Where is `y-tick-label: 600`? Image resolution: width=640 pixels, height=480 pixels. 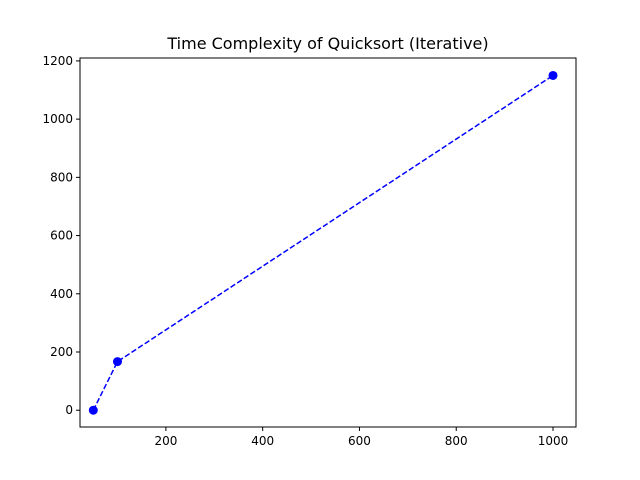
y-tick-label: 600 is located at coordinates (61, 236).